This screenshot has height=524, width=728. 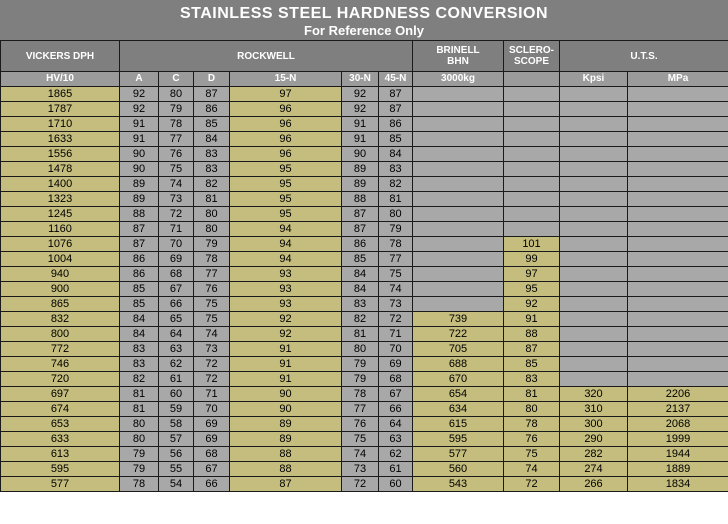 What do you see at coordinates (458, 364) in the screenshot?
I see `brinell-cell: 688` at bounding box center [458, 364].